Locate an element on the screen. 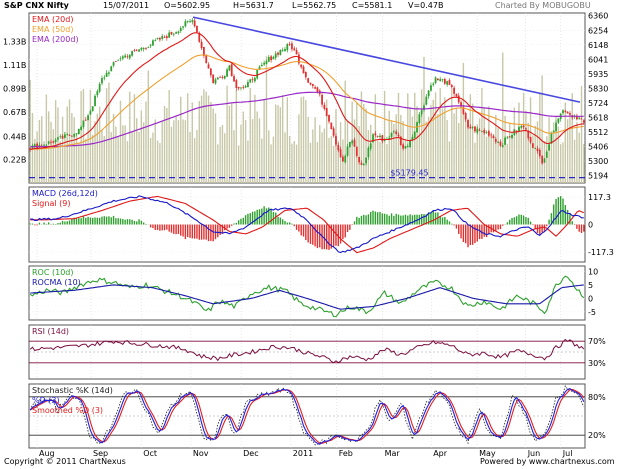  panel-frame-roc is located at coordinates (307, 293).